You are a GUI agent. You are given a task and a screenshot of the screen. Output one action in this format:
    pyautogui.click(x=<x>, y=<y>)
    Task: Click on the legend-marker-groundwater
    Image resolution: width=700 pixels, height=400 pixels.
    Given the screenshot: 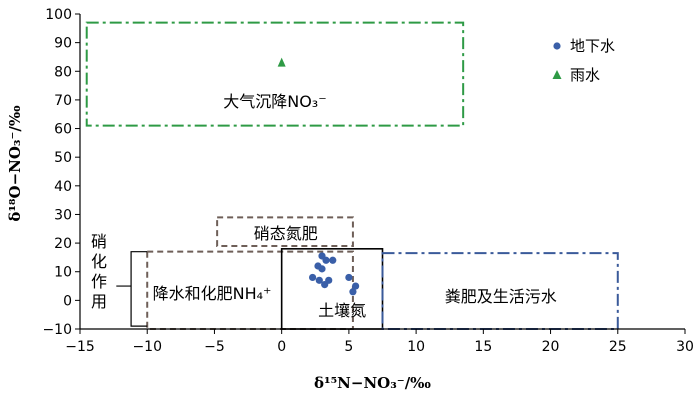 What is the action you would take?
    pyautogui.click(x=557, y=46)
    